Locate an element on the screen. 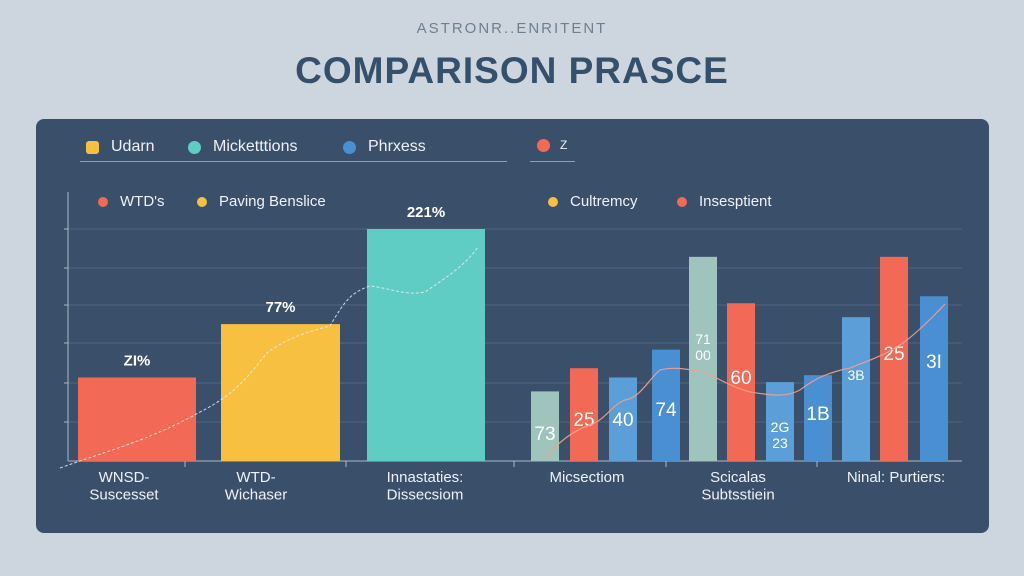 The height and width of the screenshot is (576, 1024). legend-dot-wtds is located at coordinates (103, 201).